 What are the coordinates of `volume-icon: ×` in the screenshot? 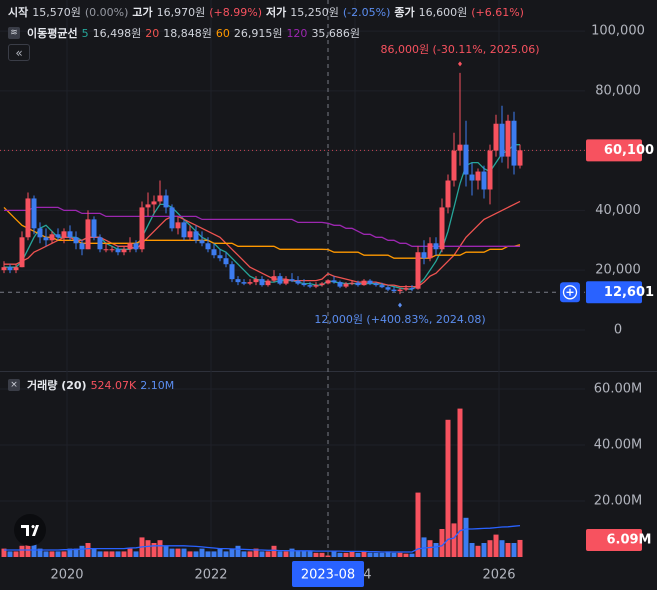 It's located at (14, 385).